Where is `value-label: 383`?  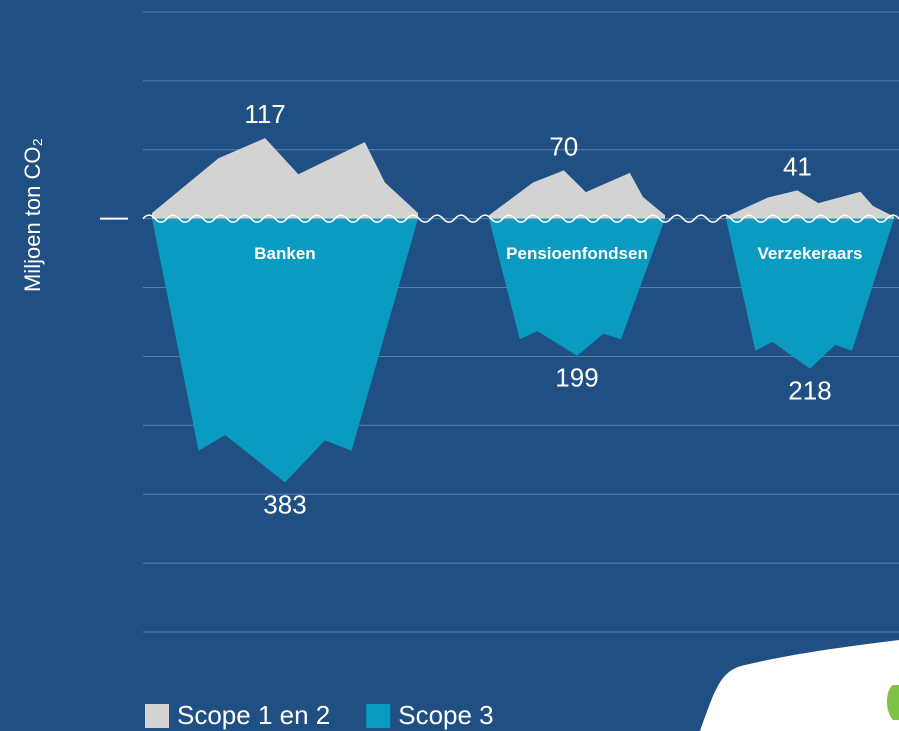
value-label: 383 is located at coordinates (284, 504).